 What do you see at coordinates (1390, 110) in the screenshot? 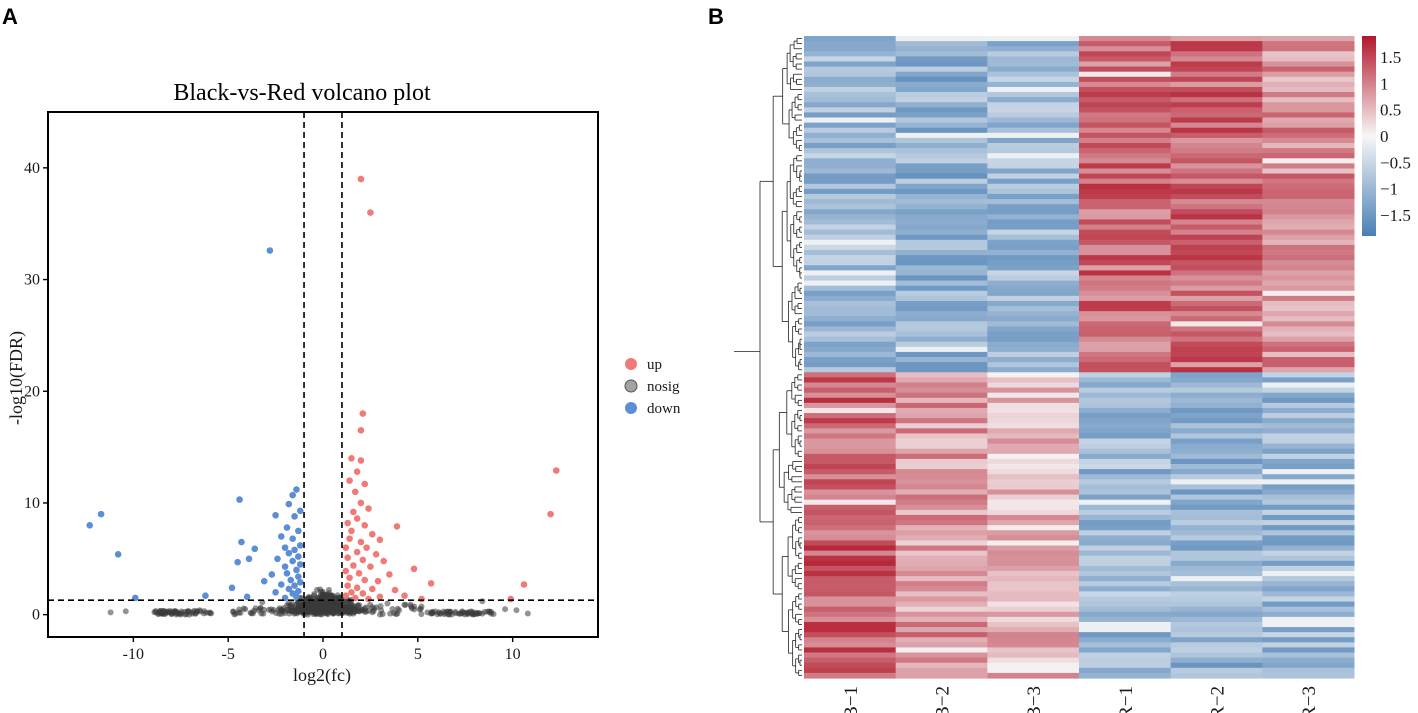
I see `colorbar-tick-label: 0.5` at bounding box center [1390, 110].